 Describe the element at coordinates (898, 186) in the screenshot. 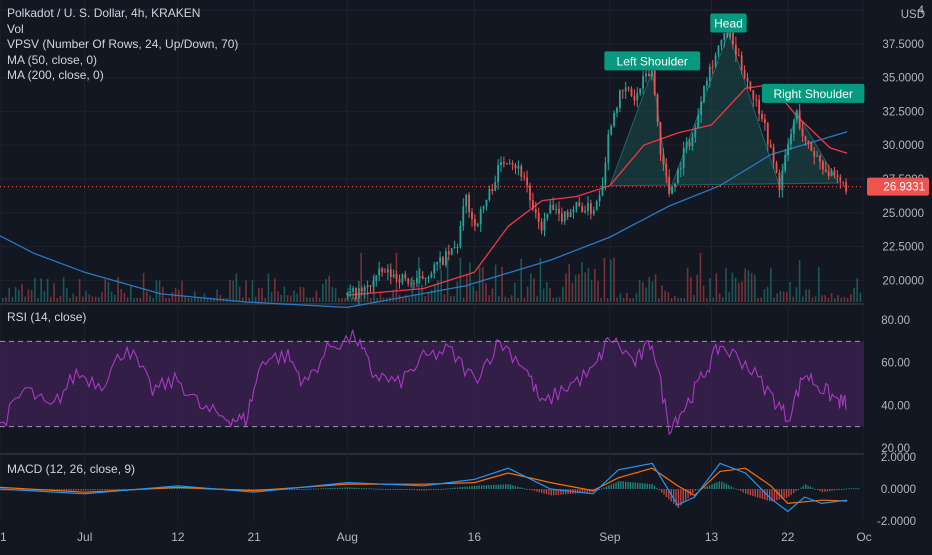

I see `last-price-badge` at that location.